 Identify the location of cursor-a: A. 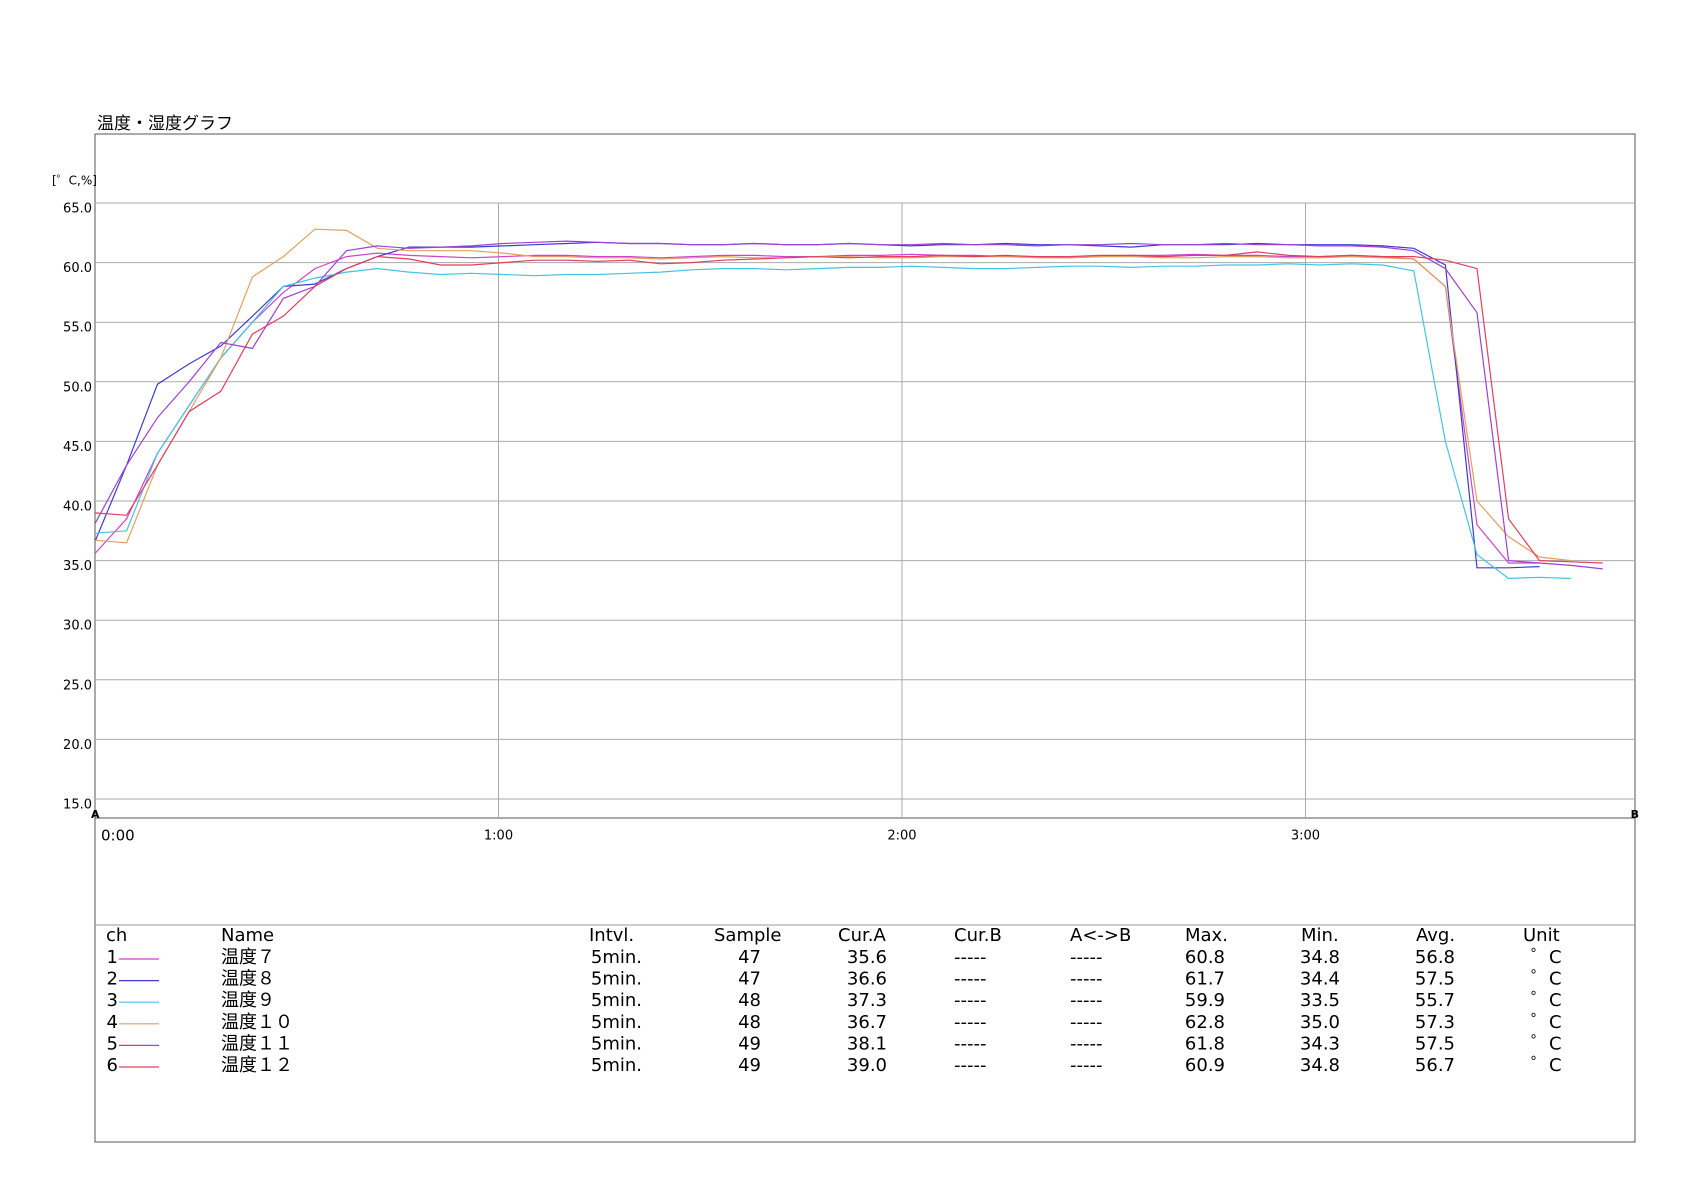
(95, 814).